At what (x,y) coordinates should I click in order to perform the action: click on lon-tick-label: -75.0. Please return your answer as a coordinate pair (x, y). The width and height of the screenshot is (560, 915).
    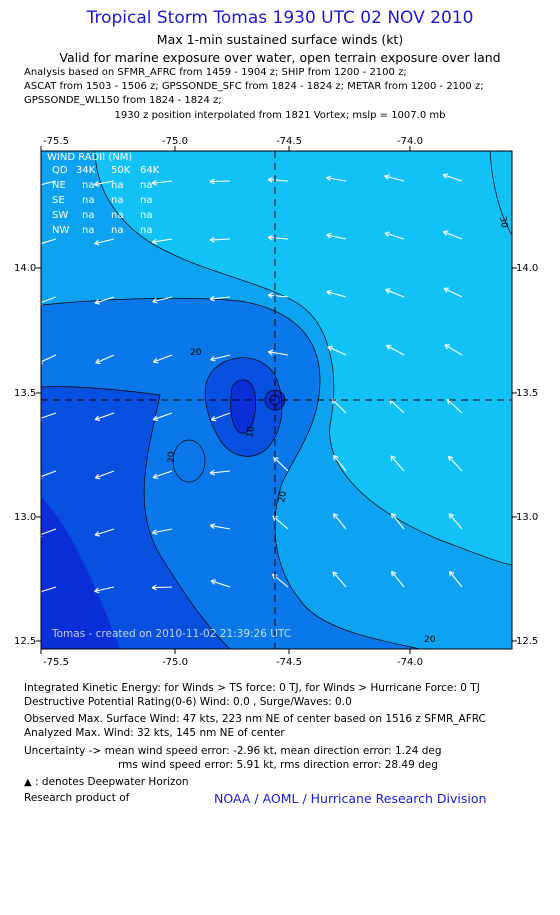
    Looking at the image, I should click on (175, 662).